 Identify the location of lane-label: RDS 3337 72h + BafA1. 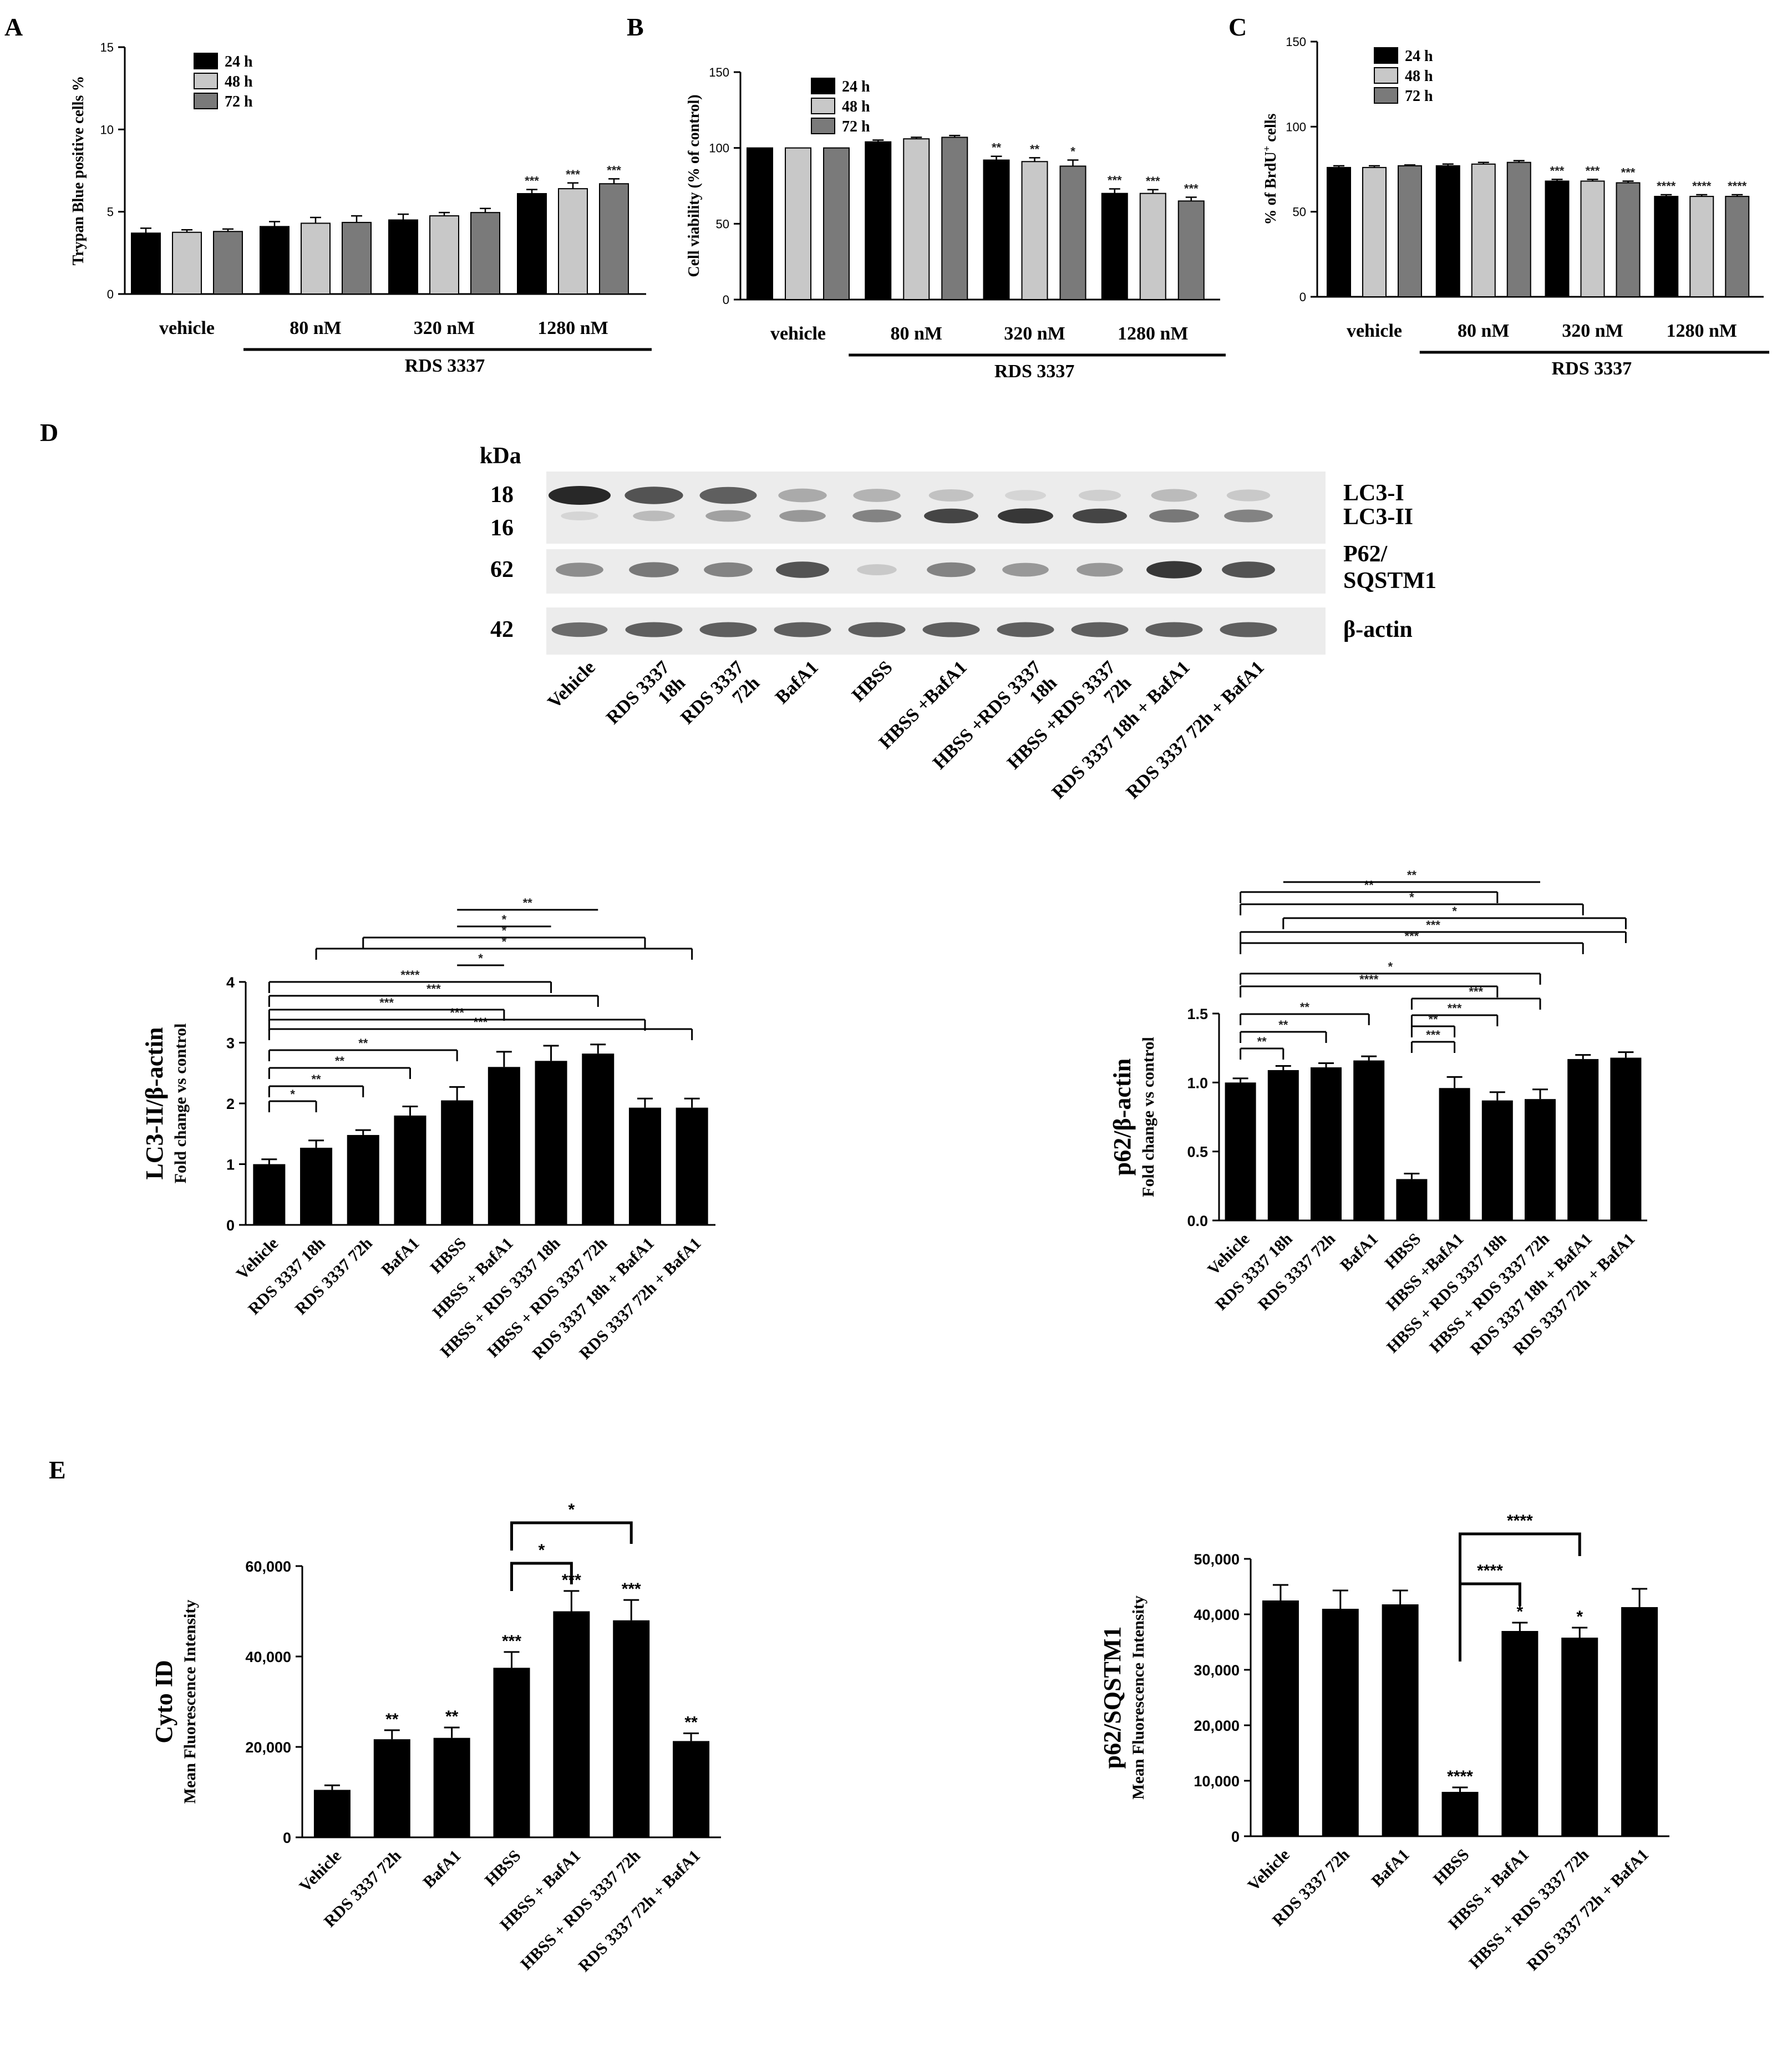
(1195, 730).